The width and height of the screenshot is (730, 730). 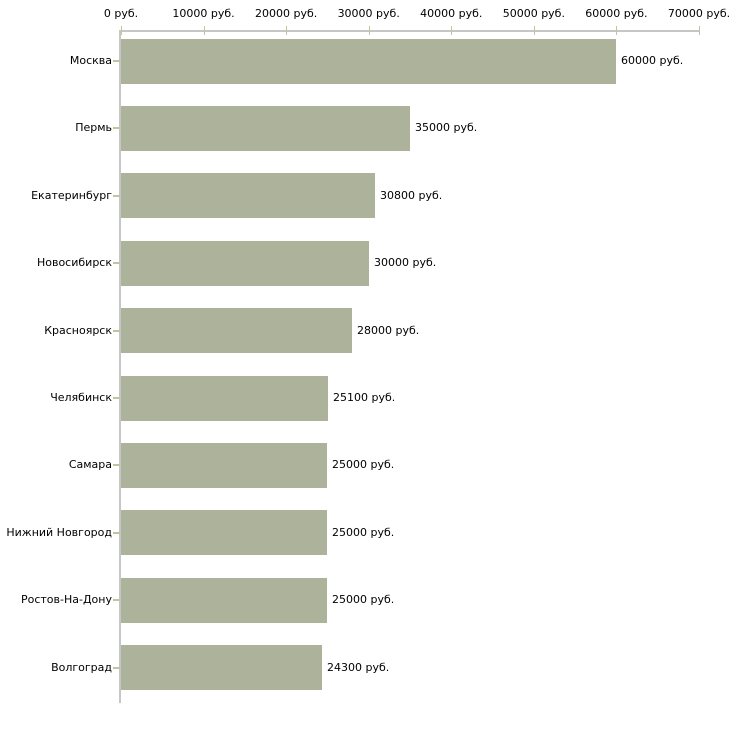 I want to click on value-label: 30000 руб., so click(x=405, y=262).